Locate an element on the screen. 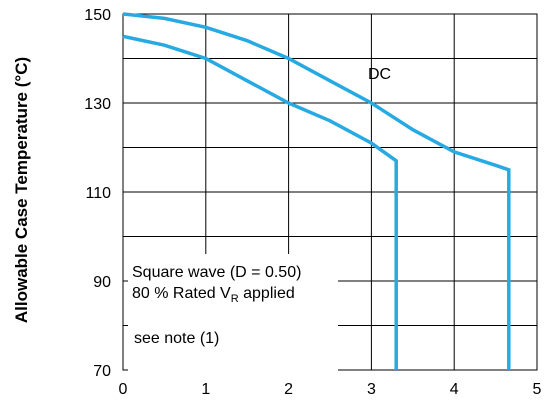  y-tick-labels: 70 90 110 130 150 is located at coordinates (97, 193).